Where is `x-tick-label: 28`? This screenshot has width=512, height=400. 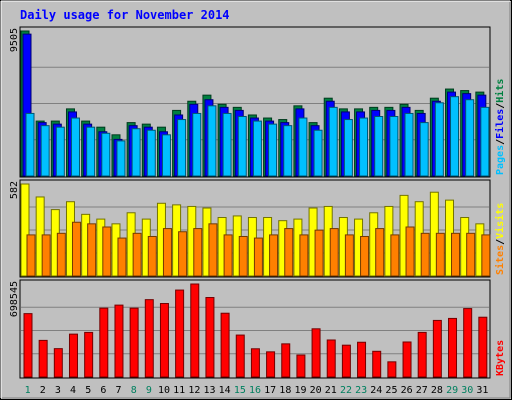 x-tick-label: 28 is located at coordinates (437, 390).